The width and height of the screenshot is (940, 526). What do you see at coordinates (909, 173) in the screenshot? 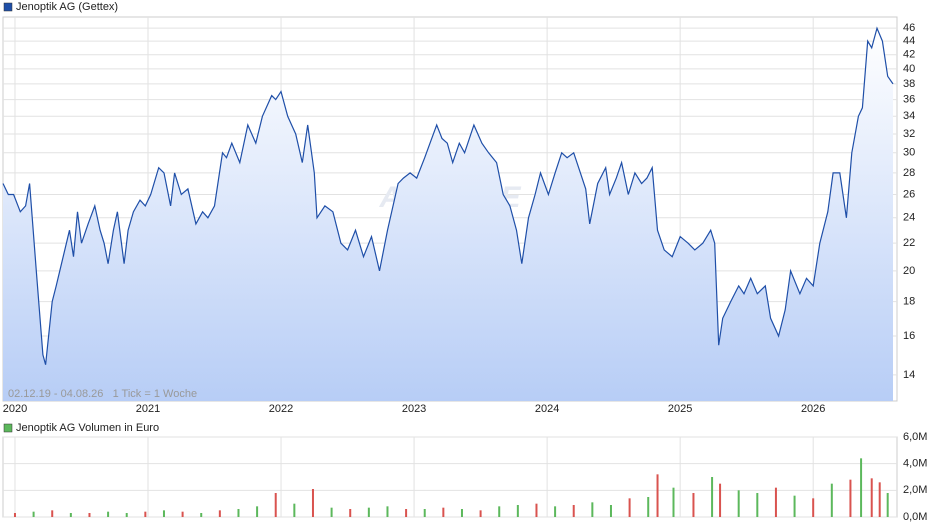
I see `y-tick-label: 28` at bounding box center [909, 173].